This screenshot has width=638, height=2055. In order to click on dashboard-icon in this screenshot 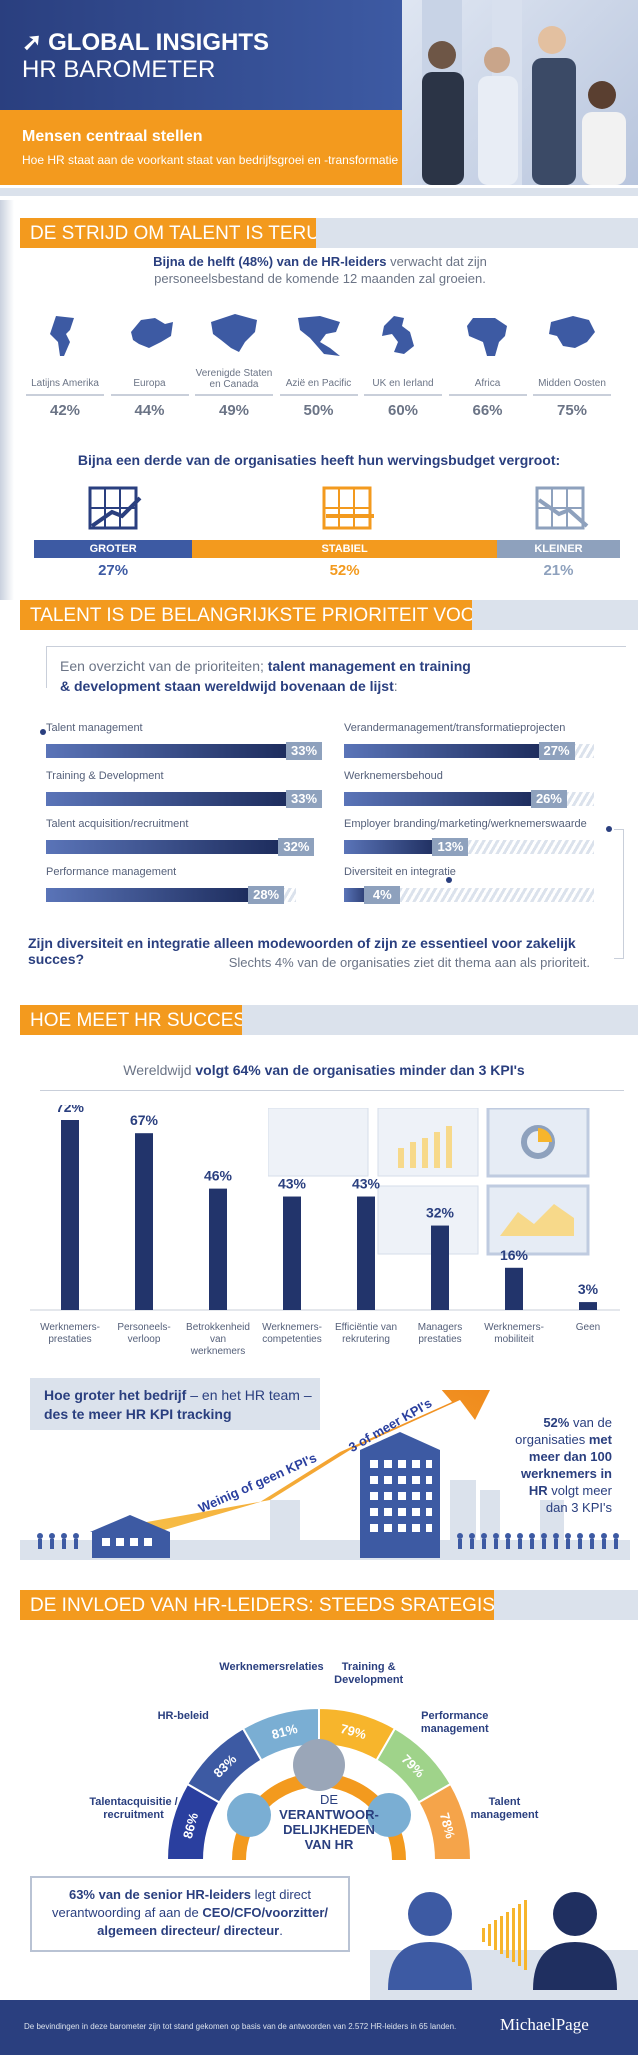, I will do `click(429, 1182)`.